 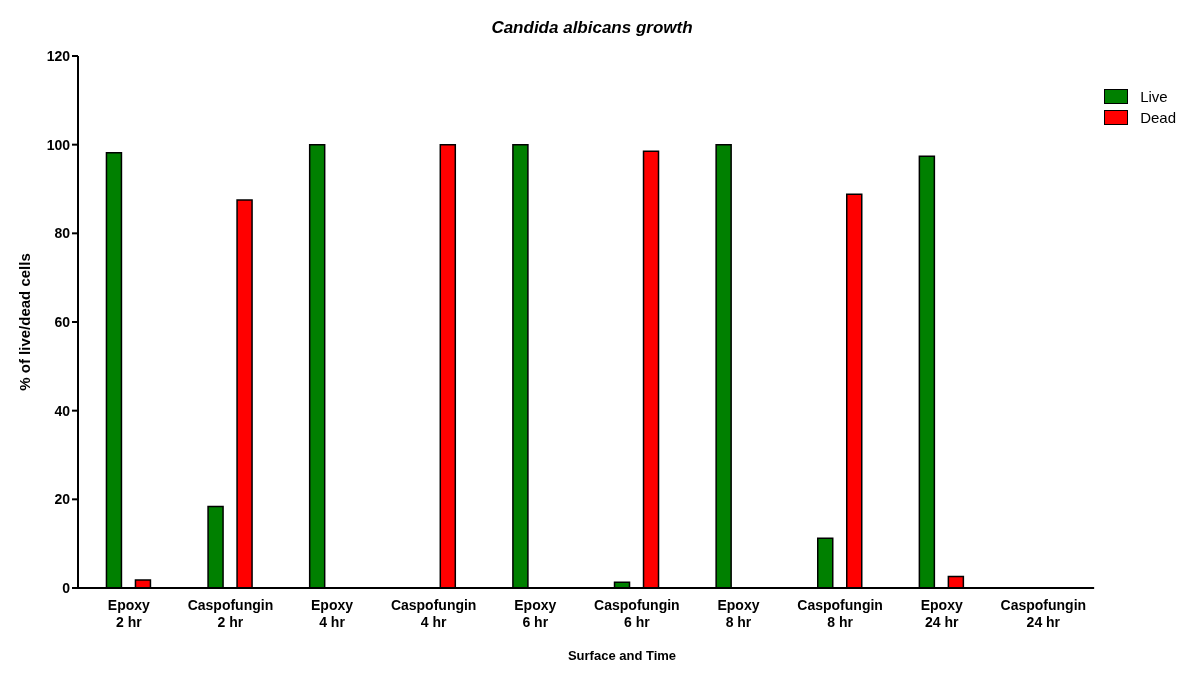 What do you see at coordinates (1158, 117) in the screenshot?
I see `legend-label: Dead` at bounding box center [1158, 117].